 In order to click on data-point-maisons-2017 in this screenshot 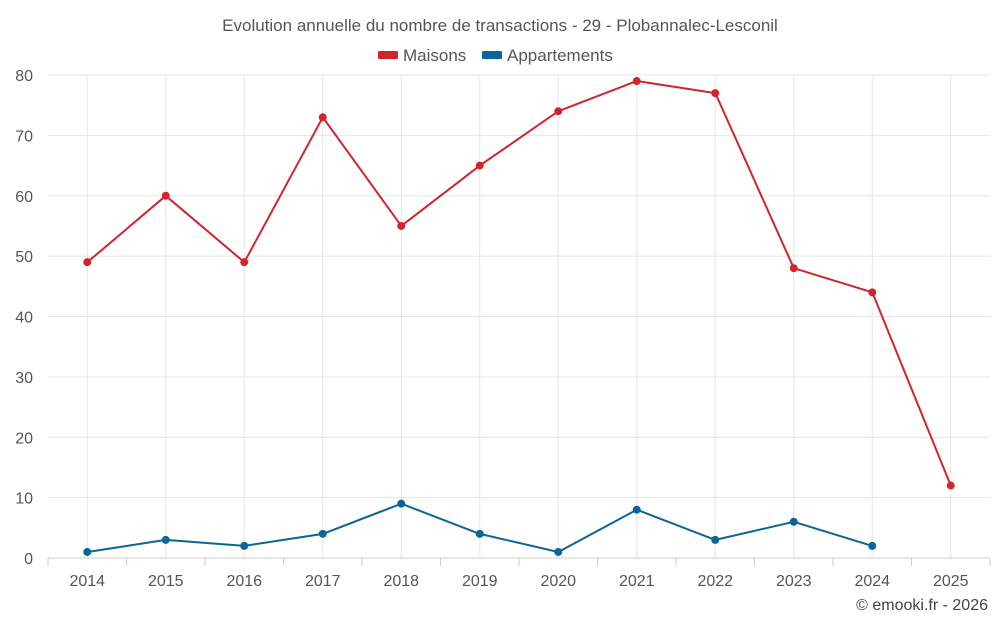, I will do `click(322, 117)`.